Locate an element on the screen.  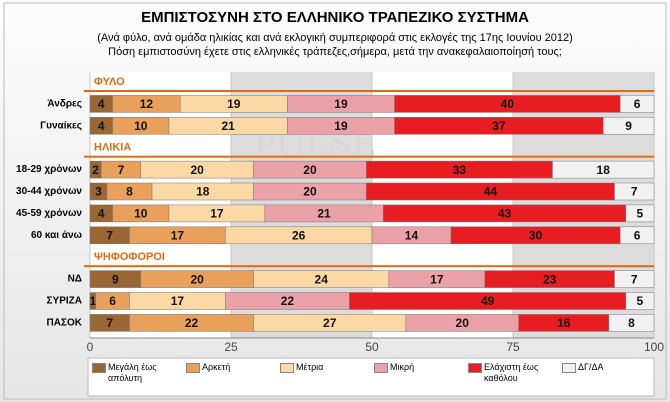
data-label: 43 is located at coordinates (505, 214).